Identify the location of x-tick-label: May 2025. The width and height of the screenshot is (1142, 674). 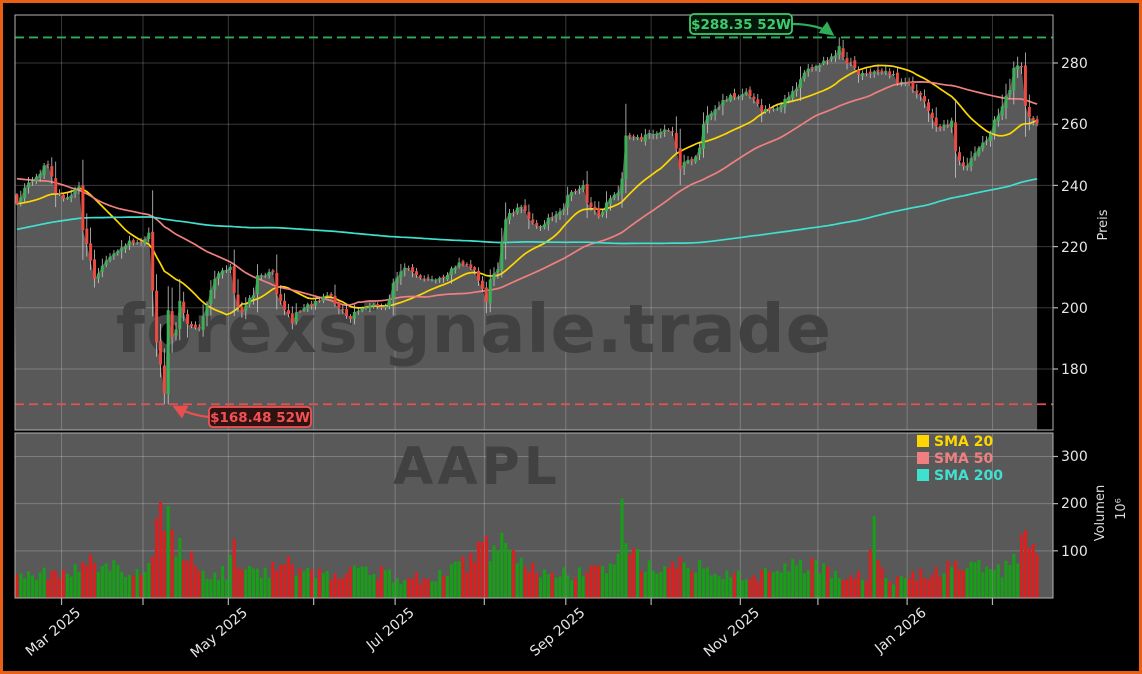
(219, 633).